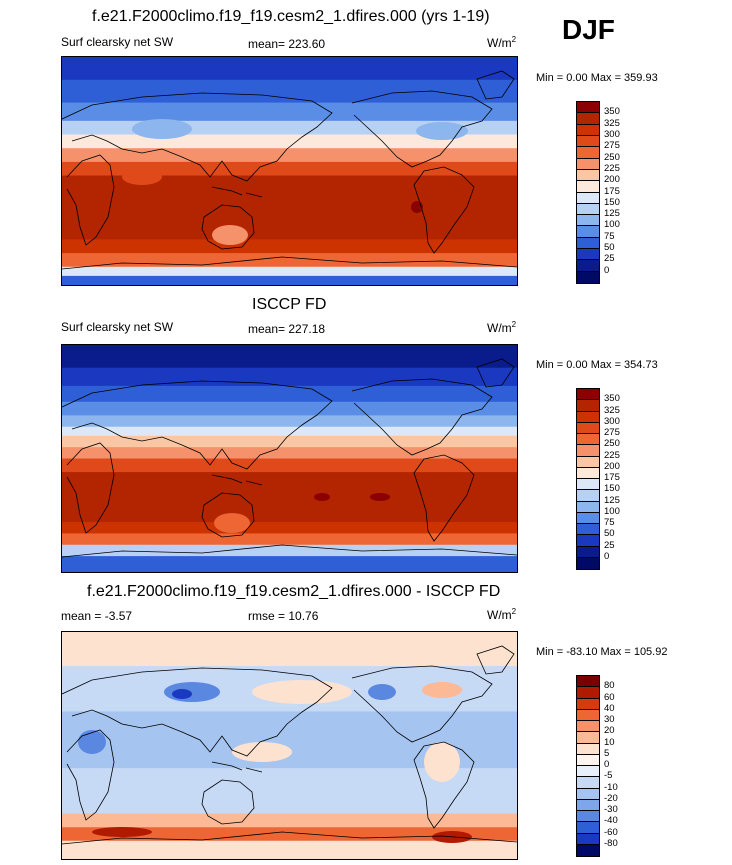  Describe the element at coordinates (611, 821) in the screenshot. I see `colorbar-tick-label: -40` at that location.